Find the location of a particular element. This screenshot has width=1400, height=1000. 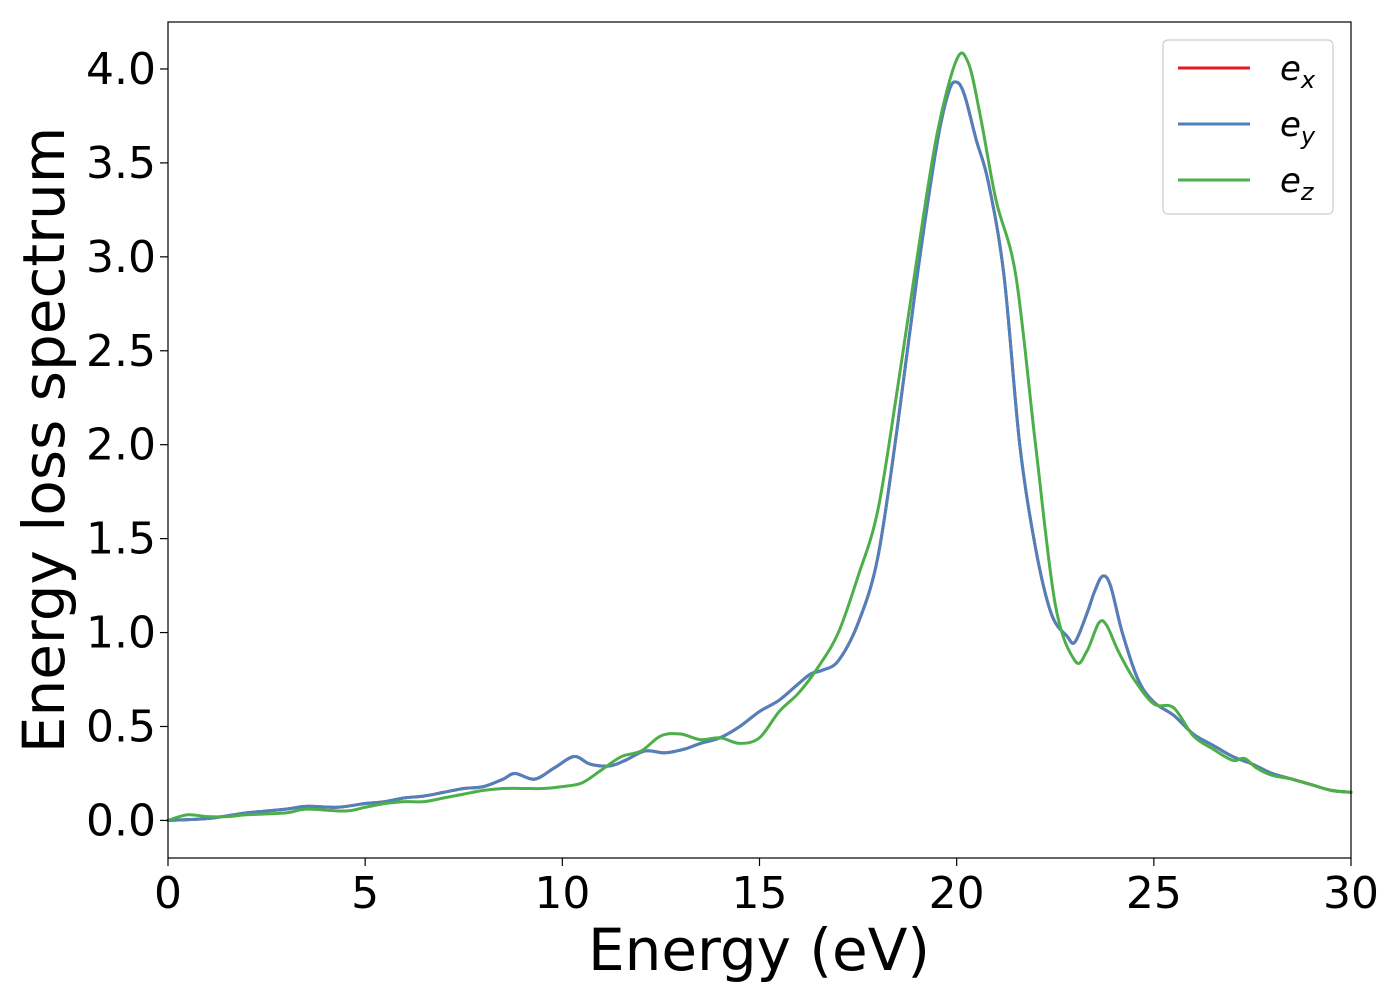

y-tick-label: 3.5 is located at coordinates (121, 163).